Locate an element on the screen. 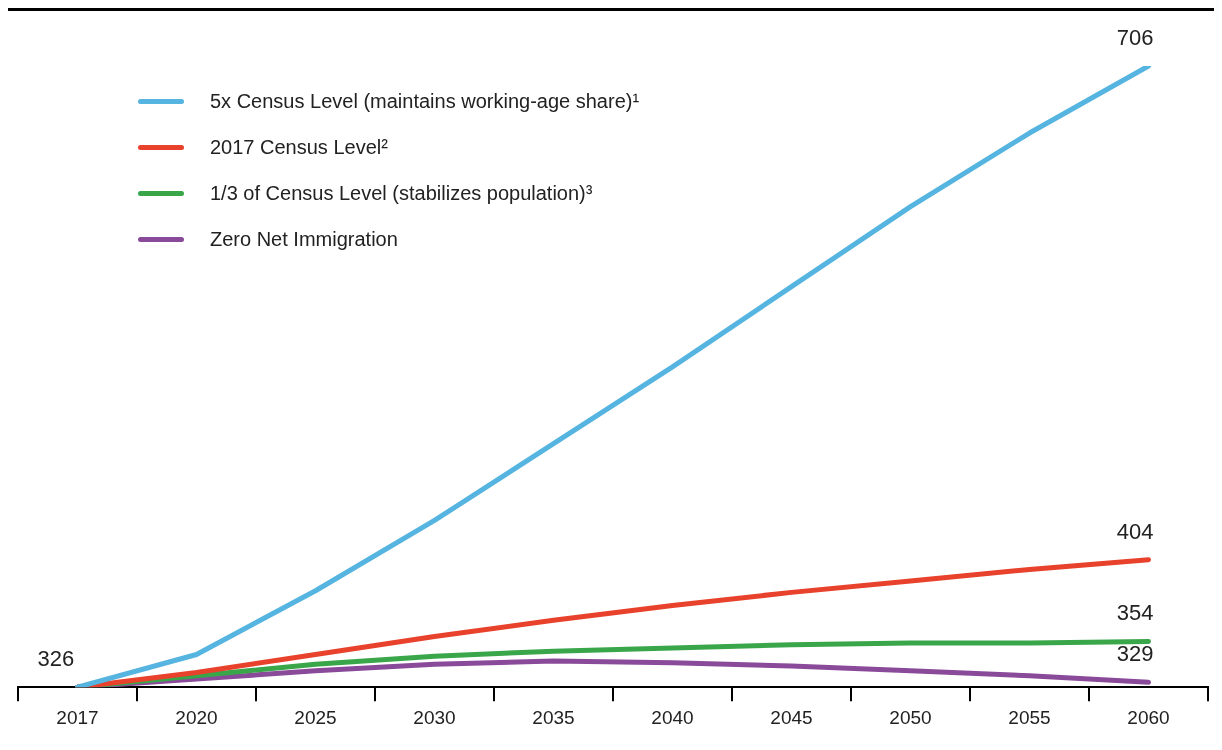  x-tick-label: 2020 is located at coordinates (196, 717).